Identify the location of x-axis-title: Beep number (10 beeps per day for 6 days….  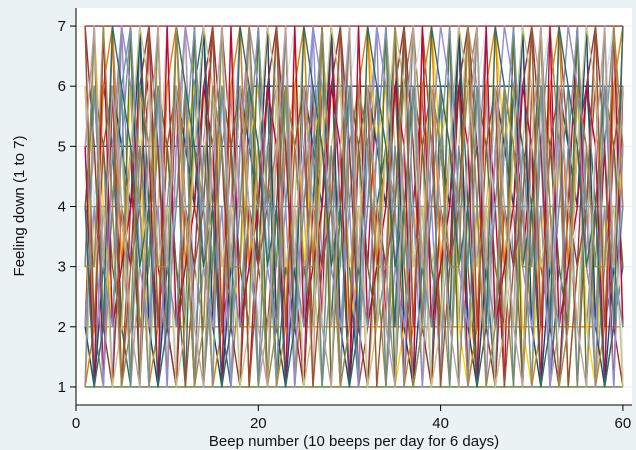
(354, 441).